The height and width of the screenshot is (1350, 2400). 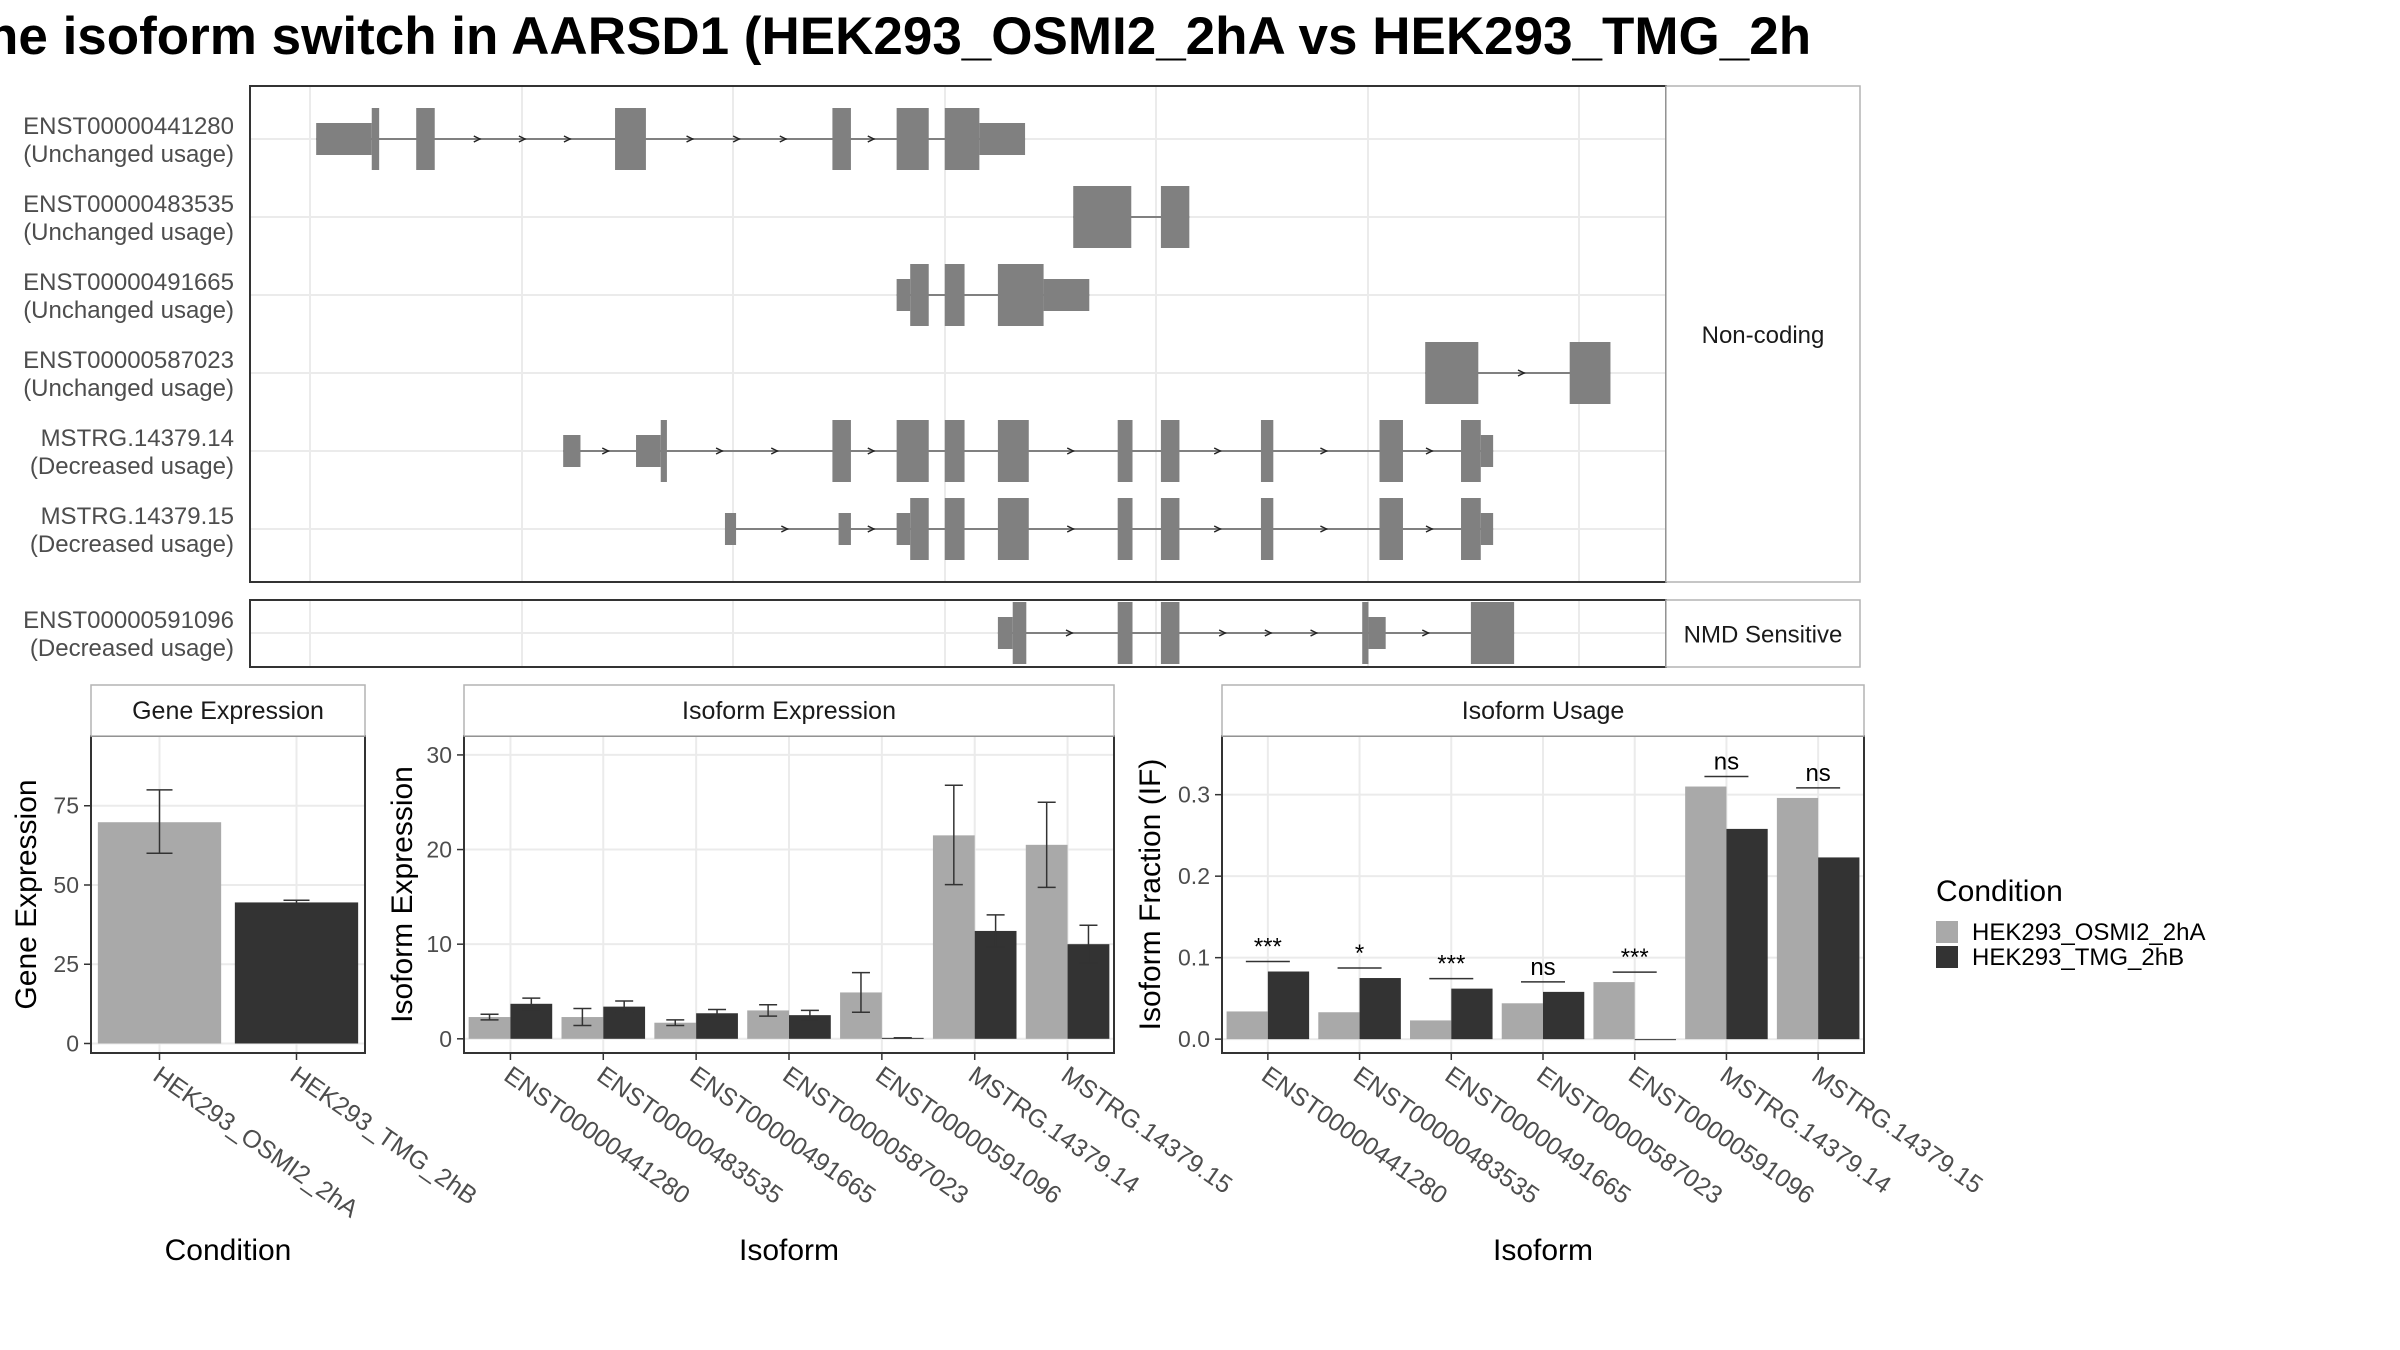 What do you see at coordinates (1947, 932) in the screenshot?
I see `legend-swatch` at bounding box center [1947, 932].